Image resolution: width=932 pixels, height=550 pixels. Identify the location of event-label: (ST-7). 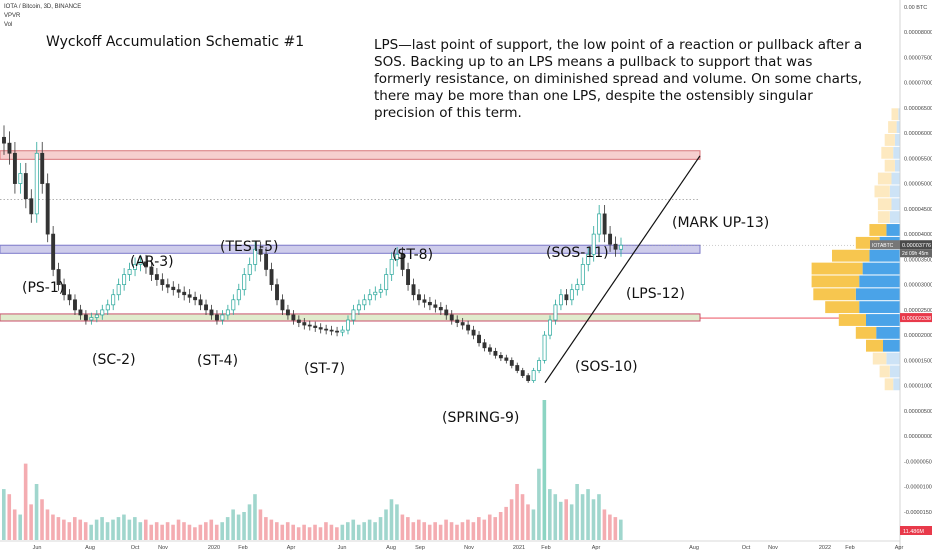
(324, 369).